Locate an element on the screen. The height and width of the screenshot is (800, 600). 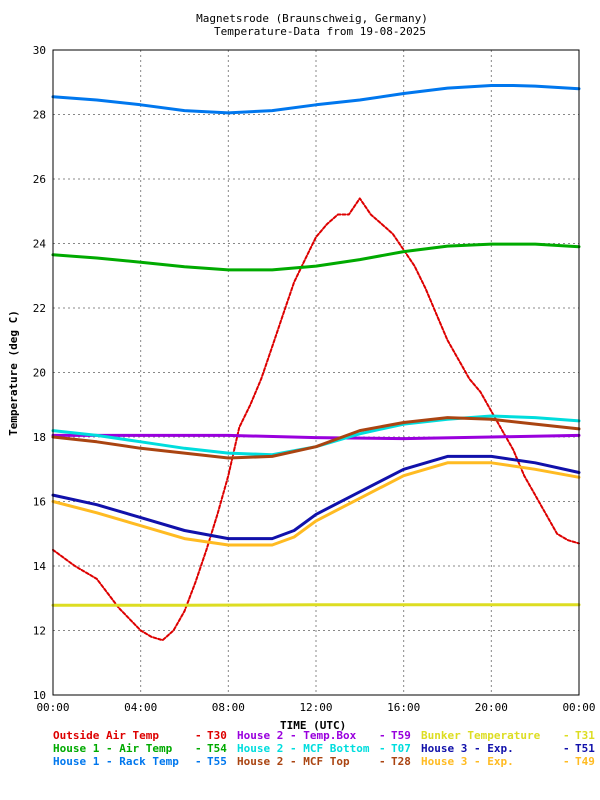
x-axis-title: TIME (UTC) is located at coordinates (313, 725).